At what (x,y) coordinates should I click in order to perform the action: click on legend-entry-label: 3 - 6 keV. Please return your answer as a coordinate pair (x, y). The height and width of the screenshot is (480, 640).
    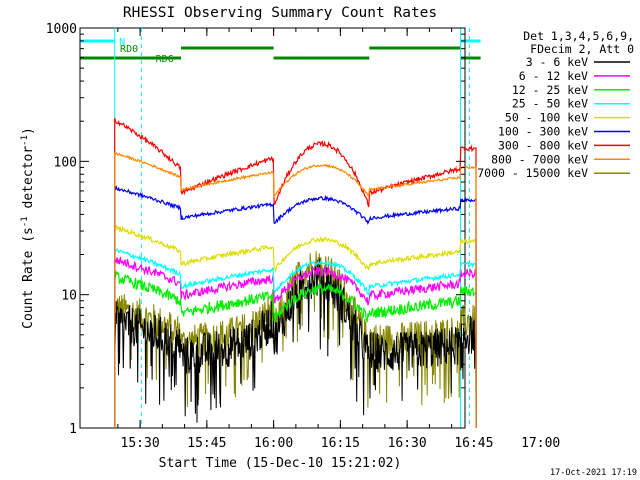
    Looking at the image, I should click on (557, 62).